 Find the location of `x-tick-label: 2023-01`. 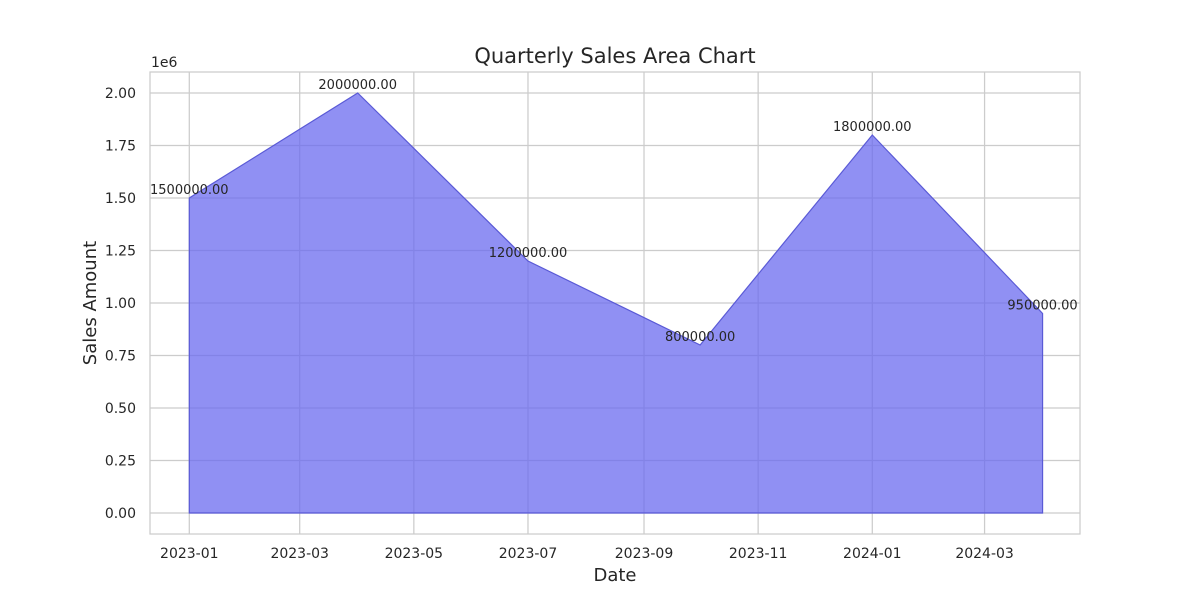

x-tick-label: 2023-01 is located at coordinates (189, 554).